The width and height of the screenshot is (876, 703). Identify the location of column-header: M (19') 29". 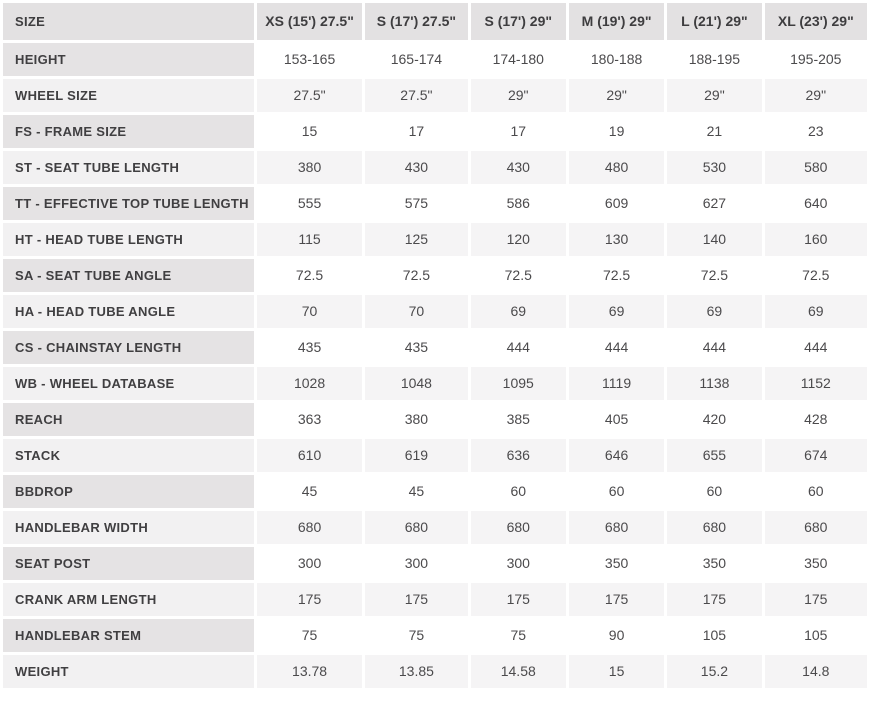
(616, 21).